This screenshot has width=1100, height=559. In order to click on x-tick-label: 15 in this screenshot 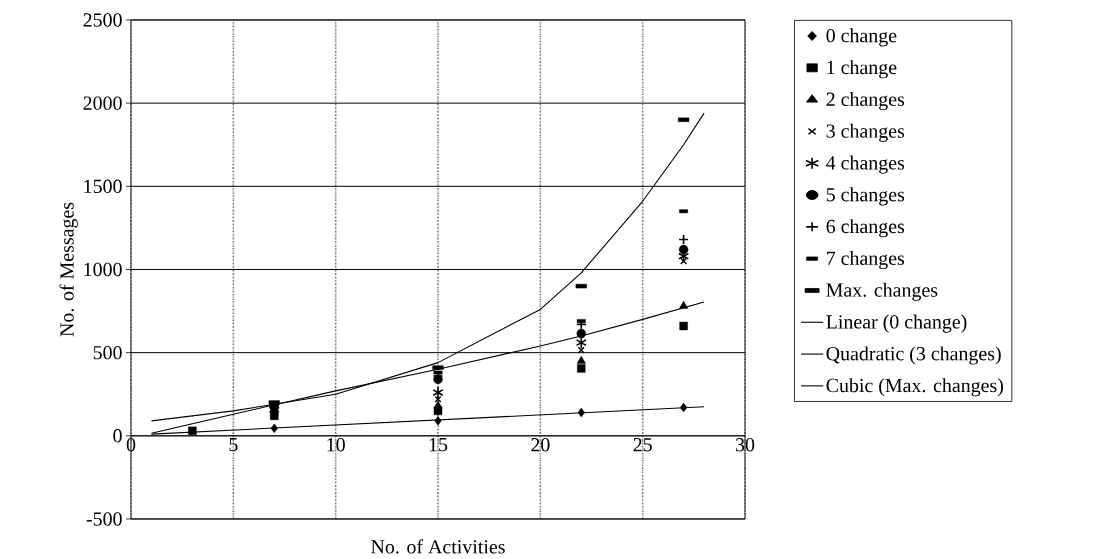, I will do `click(438, 445)`.